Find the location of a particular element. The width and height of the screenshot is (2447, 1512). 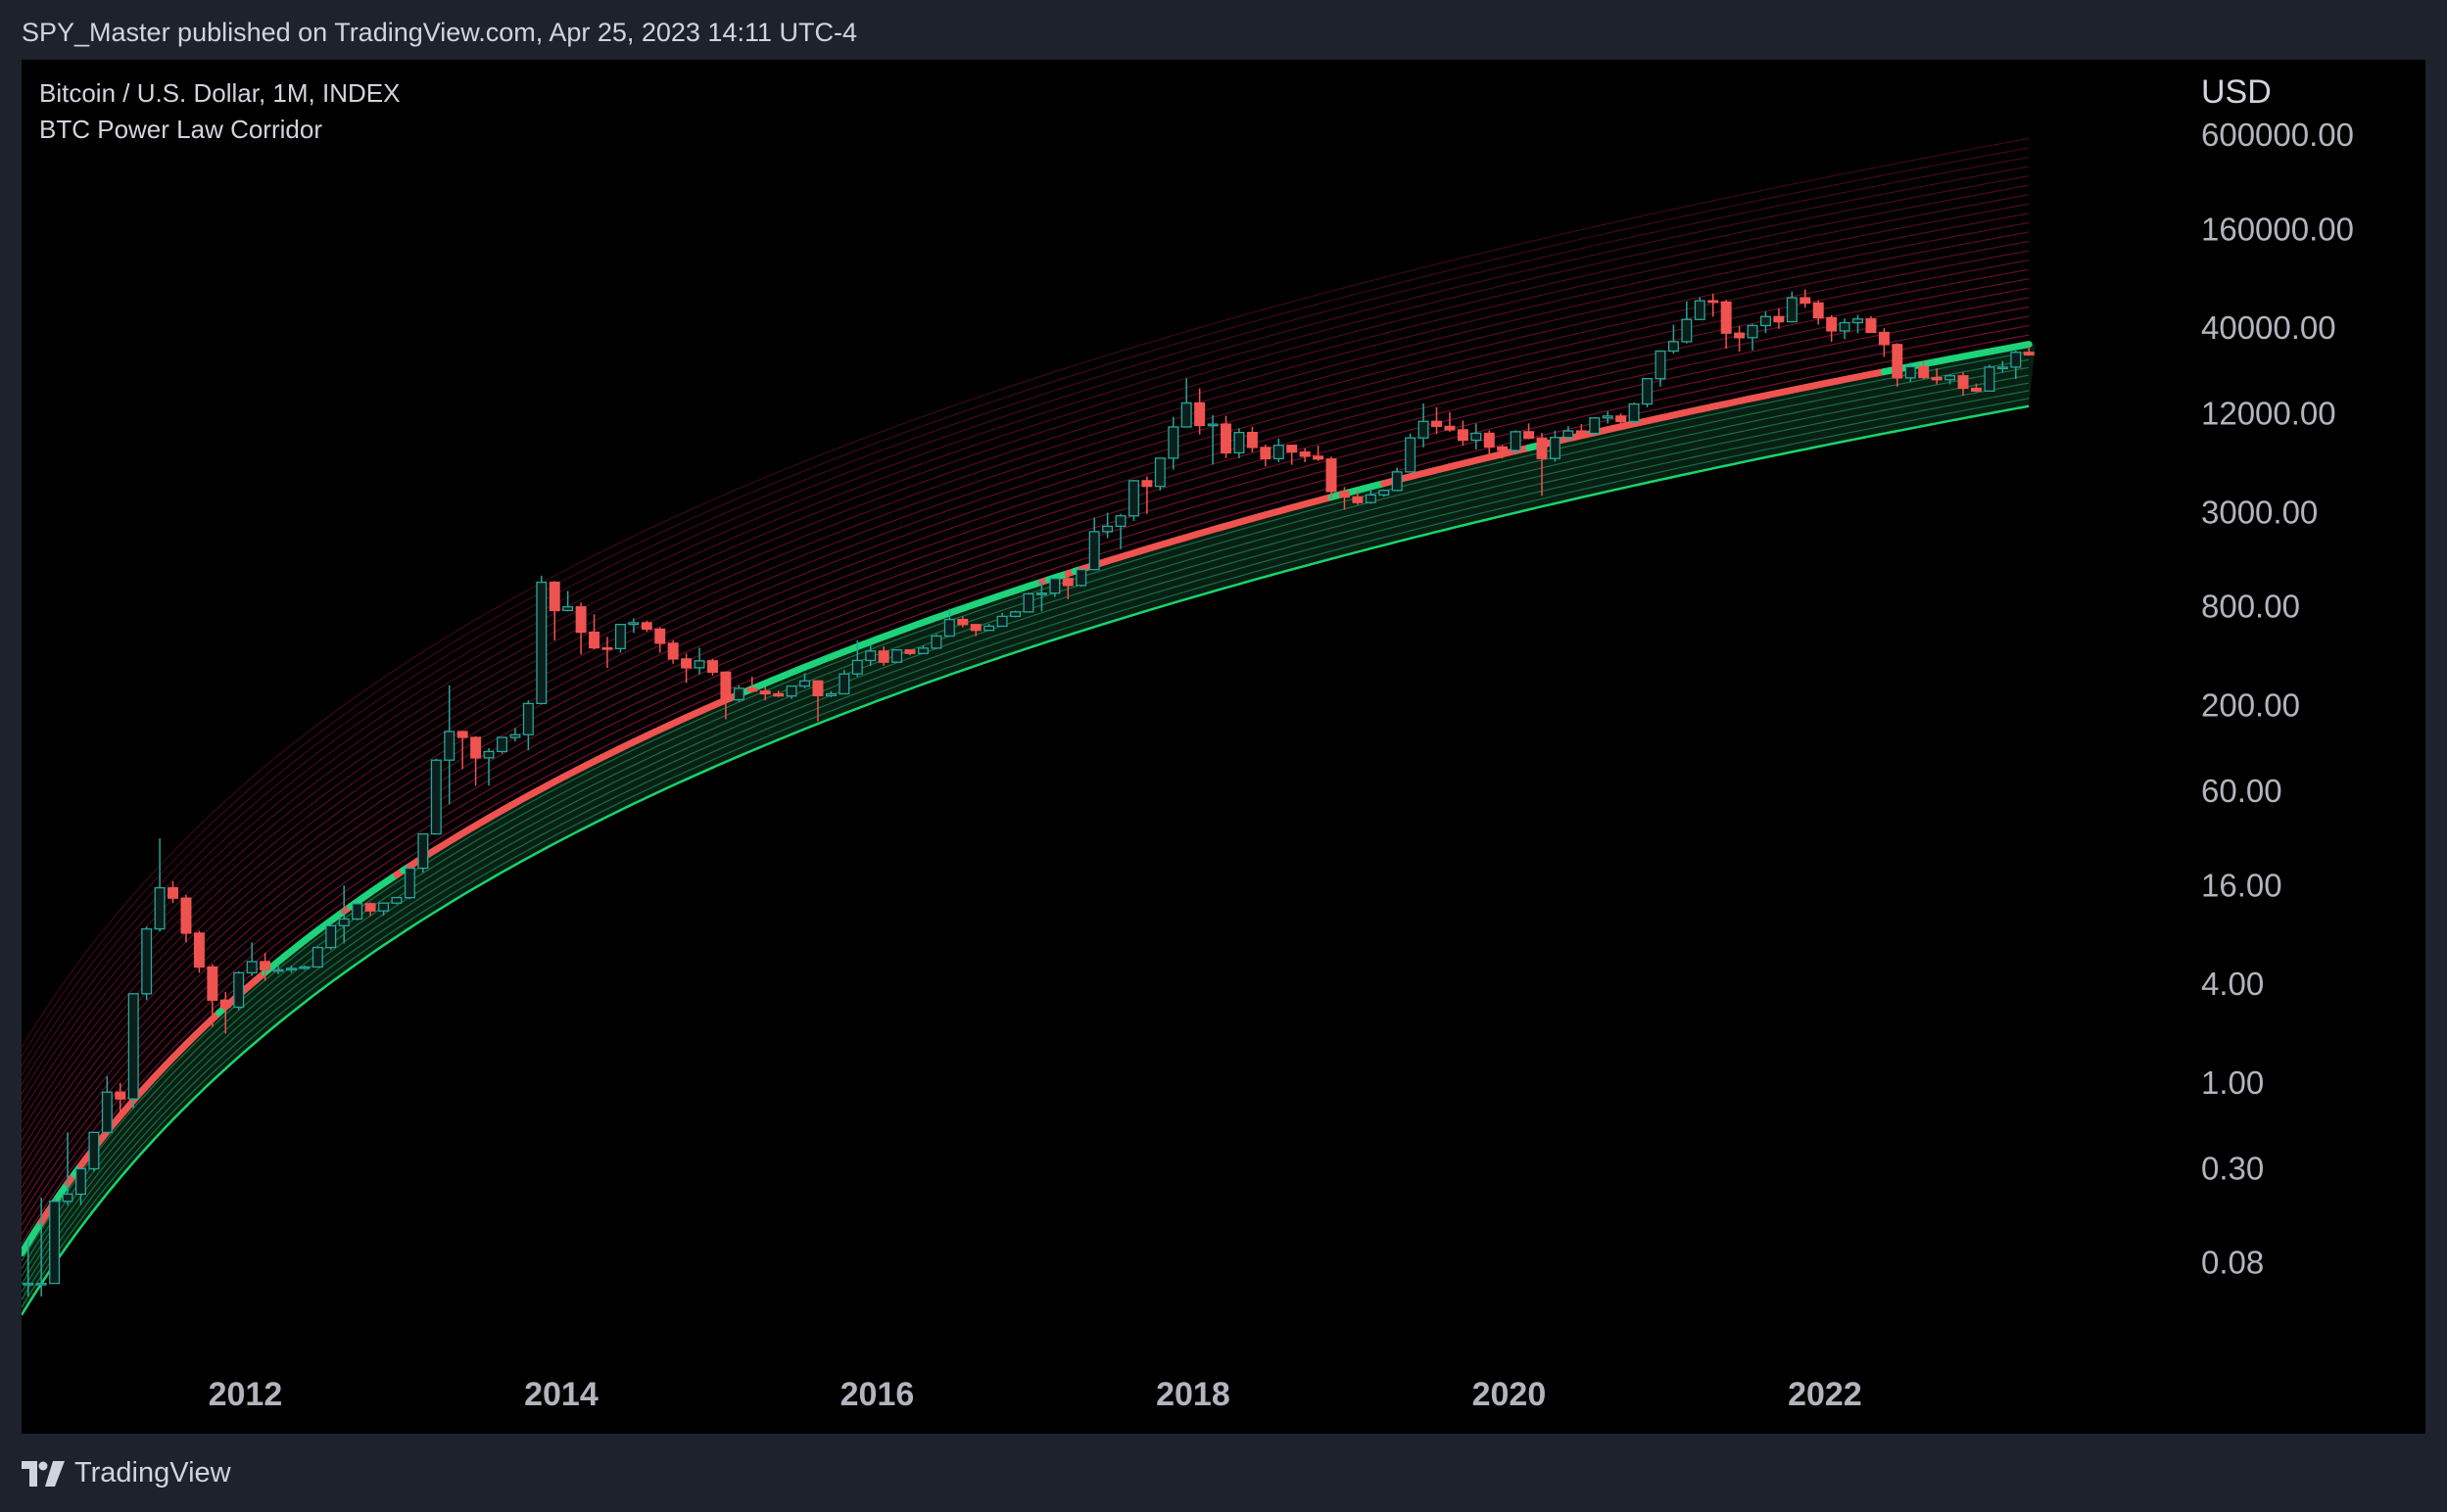

price-tick-label: 60.00 is located at coordinates (2241, 791).